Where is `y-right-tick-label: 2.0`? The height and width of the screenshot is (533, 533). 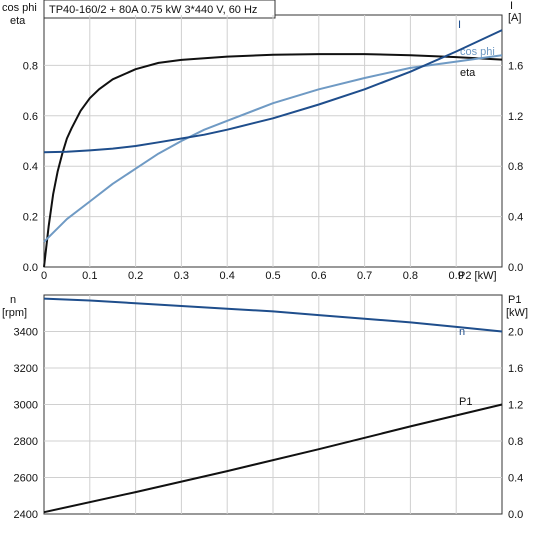 y-right-tick-label: 2.0 is located at coordinates (515, 333).